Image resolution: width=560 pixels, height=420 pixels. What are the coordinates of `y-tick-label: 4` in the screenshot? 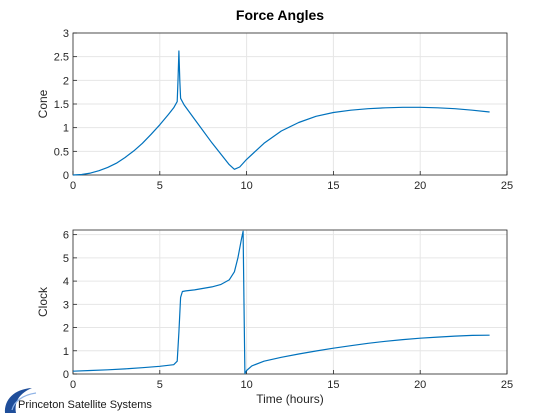 It's located at (66, 282).